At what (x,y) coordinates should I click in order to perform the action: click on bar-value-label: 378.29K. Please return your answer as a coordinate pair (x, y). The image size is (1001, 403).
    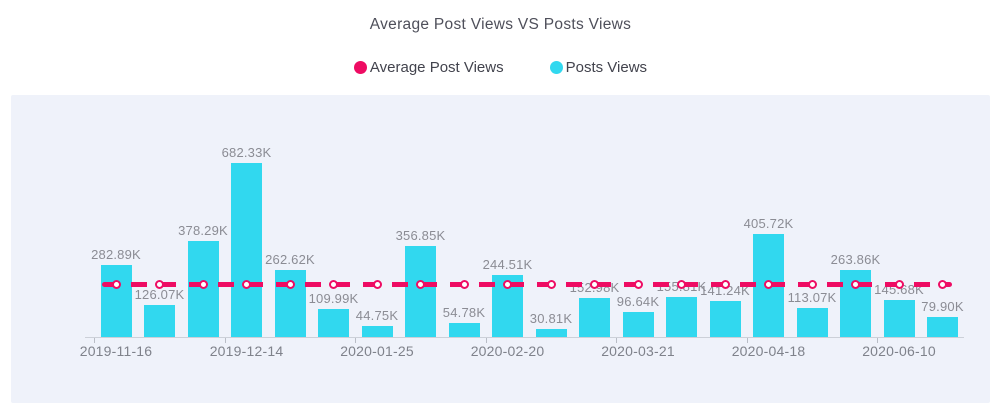
    Looking at the image, I should click on (203, 230).